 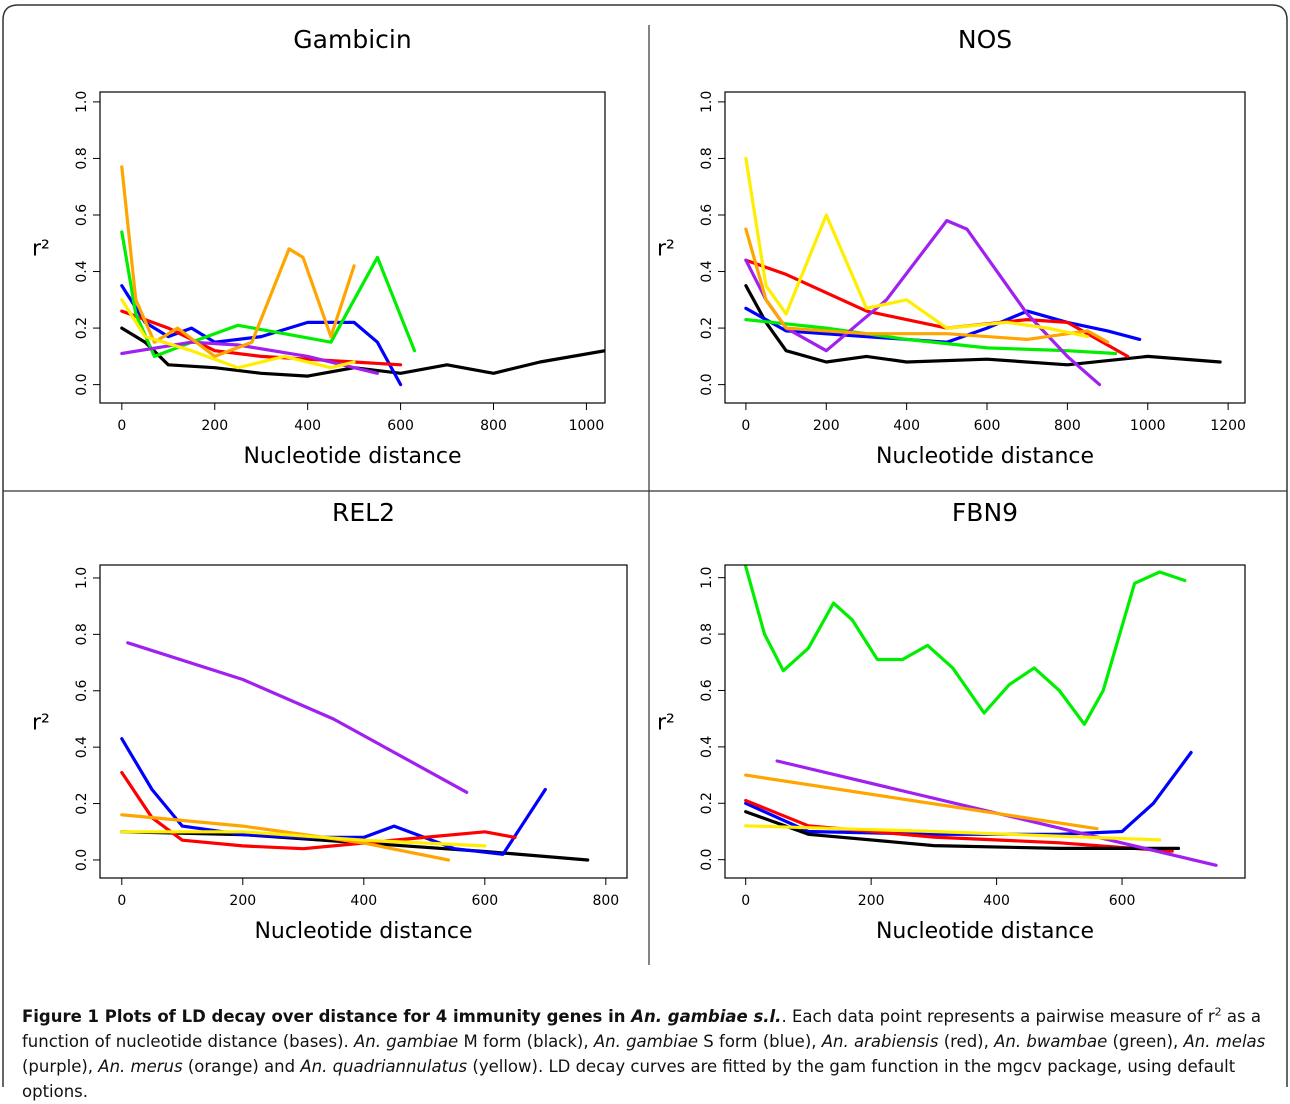 What do you see at coordinates (706, 1016) in the screenshot?
I see `caption-text: An. gambiae s.l.` at bounding box center [706, 1016].